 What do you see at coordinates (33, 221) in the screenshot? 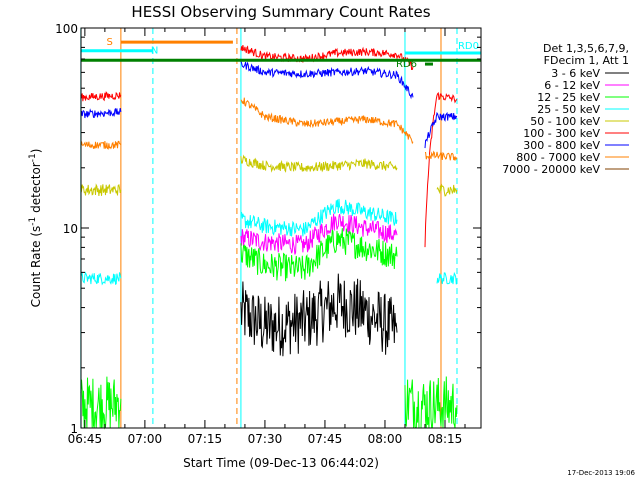
I see `y-label-sup1: -1` at bounding box center [33, 221].